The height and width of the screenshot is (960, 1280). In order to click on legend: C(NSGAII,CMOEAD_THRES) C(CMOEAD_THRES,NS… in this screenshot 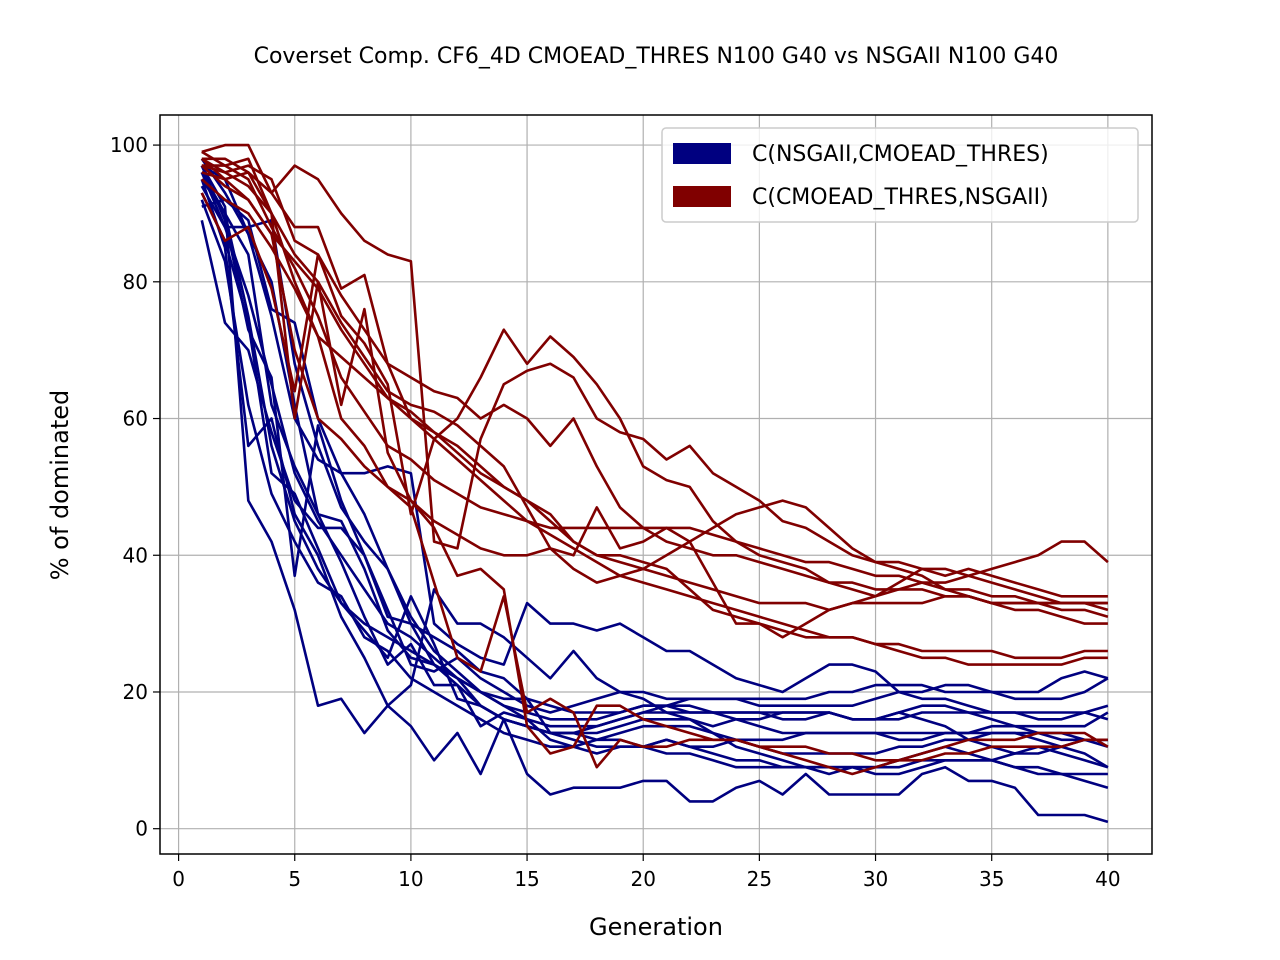, I will do `click(900, 175)`.